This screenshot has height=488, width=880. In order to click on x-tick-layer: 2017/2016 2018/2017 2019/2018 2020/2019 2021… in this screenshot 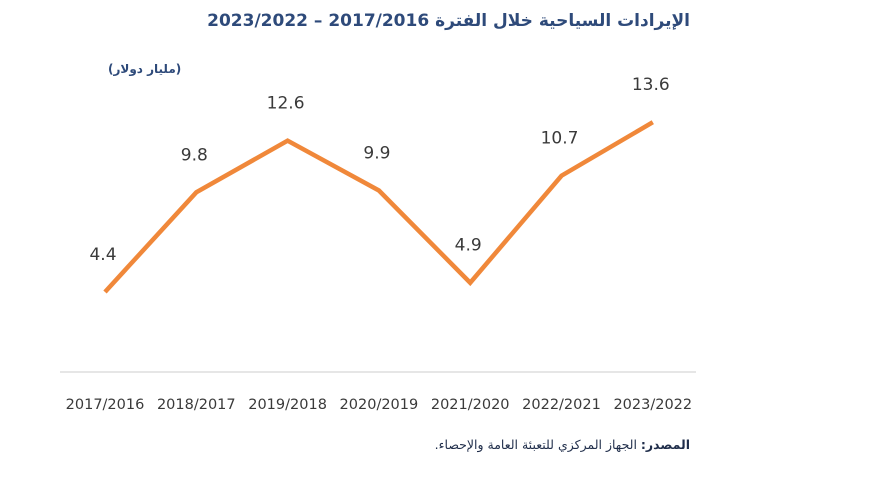, I will do `click(379, 405)`.